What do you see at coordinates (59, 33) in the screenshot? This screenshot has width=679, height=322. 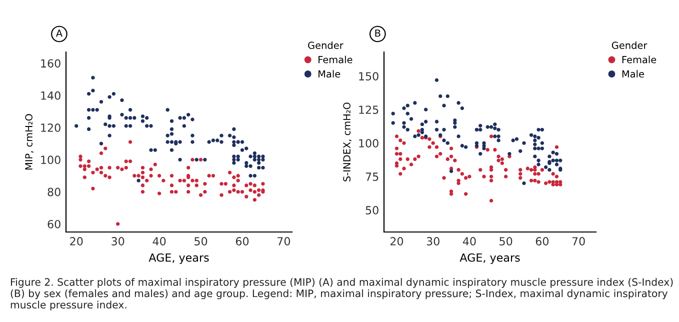 I see `text: A` at bounding box center [59, 33].